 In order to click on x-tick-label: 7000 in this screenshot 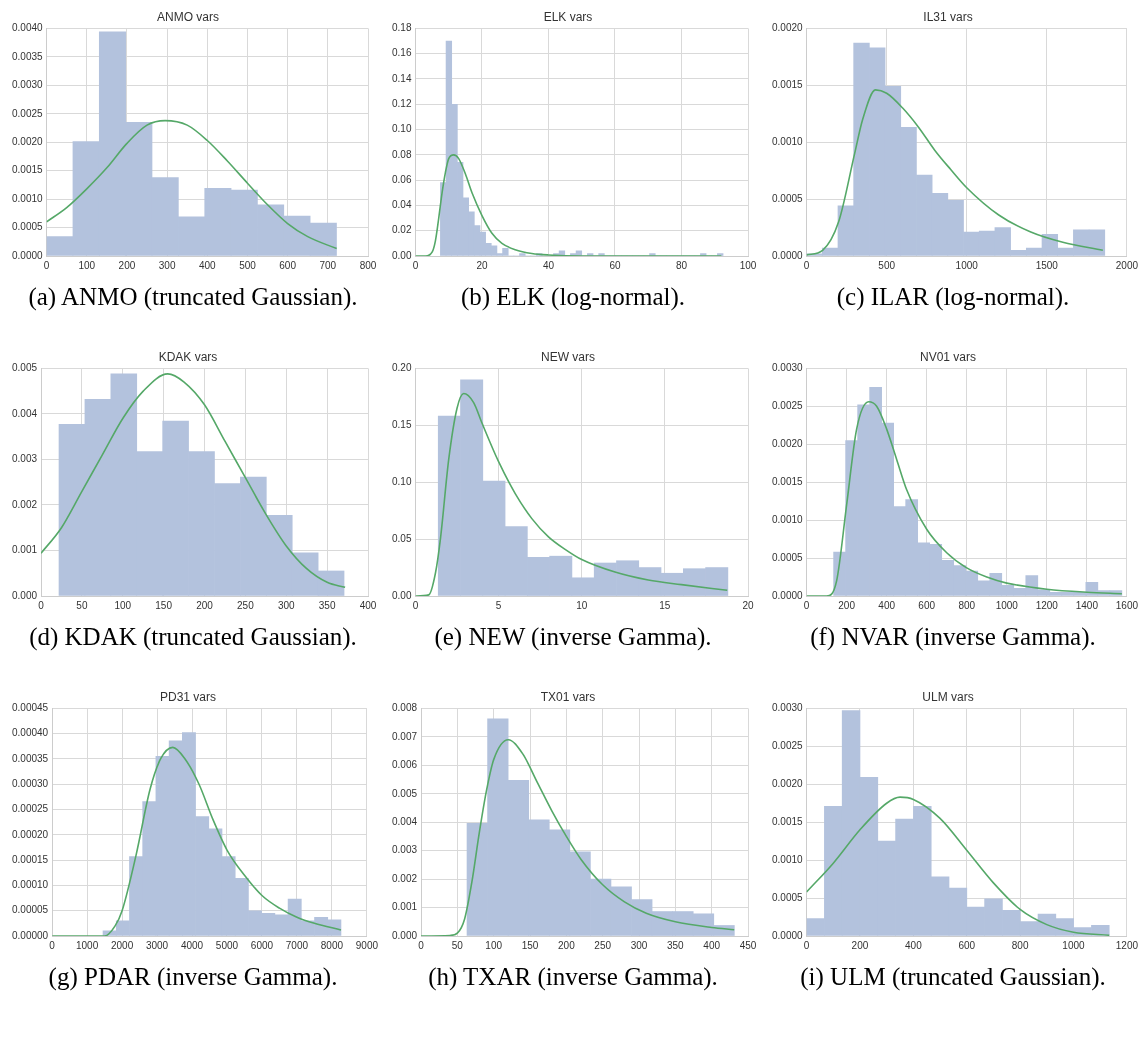, I will do `click(297, 945)`.